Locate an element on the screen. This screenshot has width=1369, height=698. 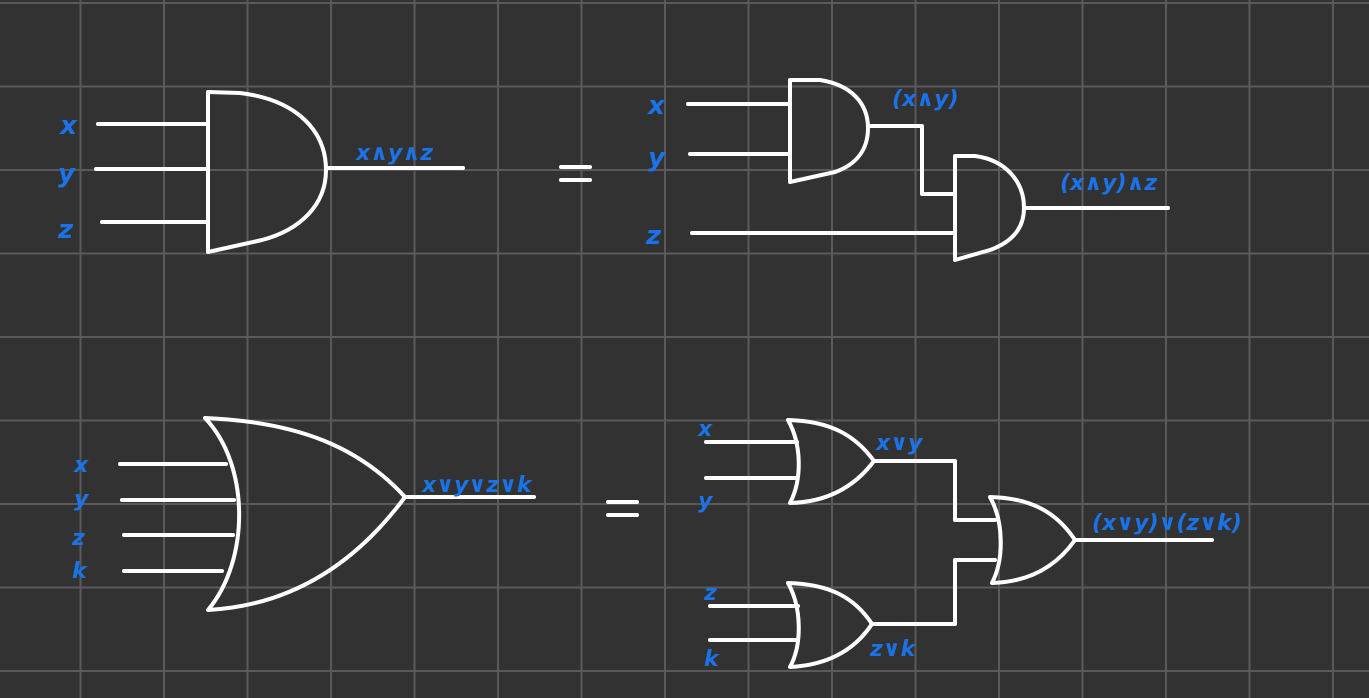
and3-label-z: z is located at coordinates (65, 230).